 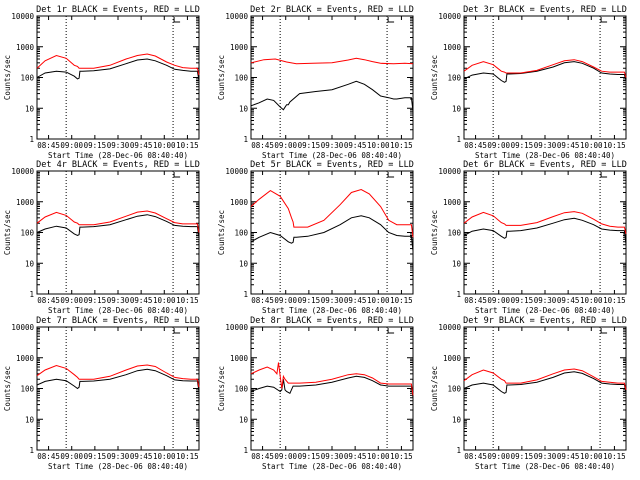 I want to click on plot-title: Det 5r BLACK = Events, RED = LLD, so click(x=332, y=165).